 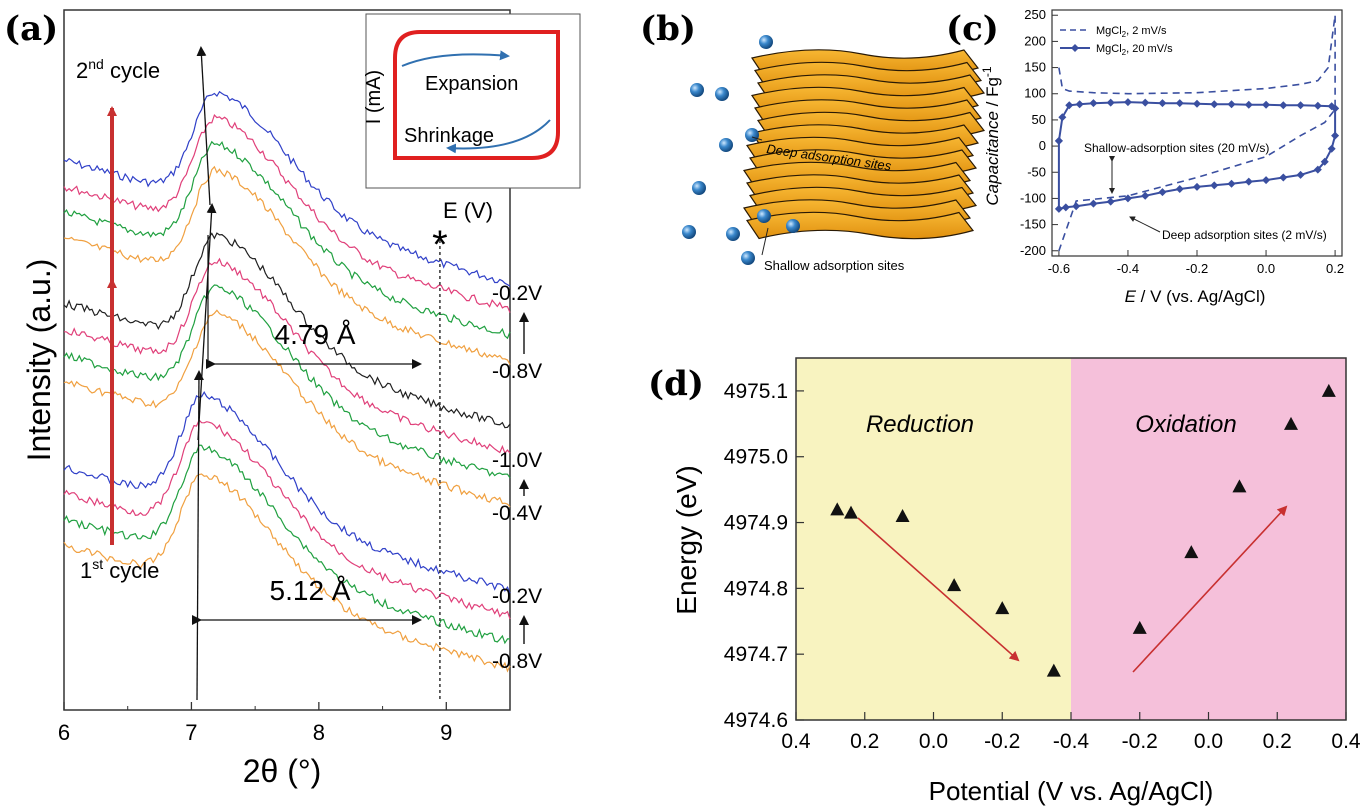 I want to click on layered-sheet-icon, so click(x=864, y=144).